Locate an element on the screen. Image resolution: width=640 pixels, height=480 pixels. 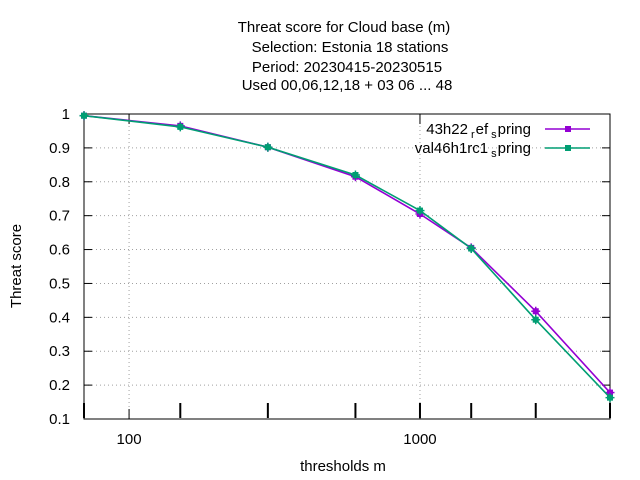
title-line-4: Used 00,06,12,18 + 03 06 ... 48 is located at coordinates (347, 85).